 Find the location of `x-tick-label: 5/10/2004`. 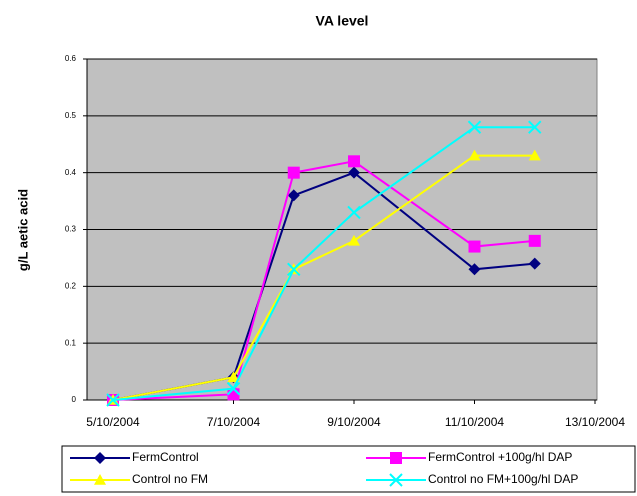

x-tick-label: 5/10/2004 is located at coordinates (113, 422).